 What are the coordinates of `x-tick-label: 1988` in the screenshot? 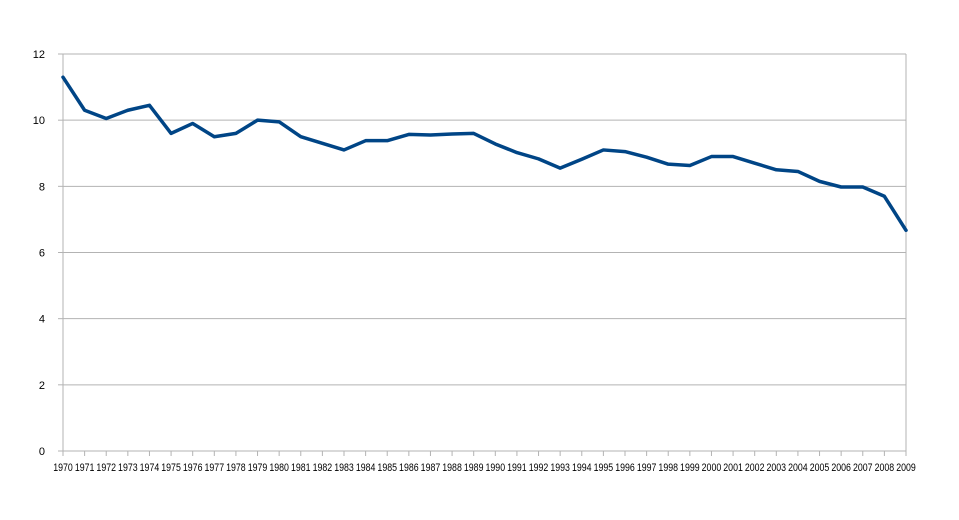 It's located at (452, 468).